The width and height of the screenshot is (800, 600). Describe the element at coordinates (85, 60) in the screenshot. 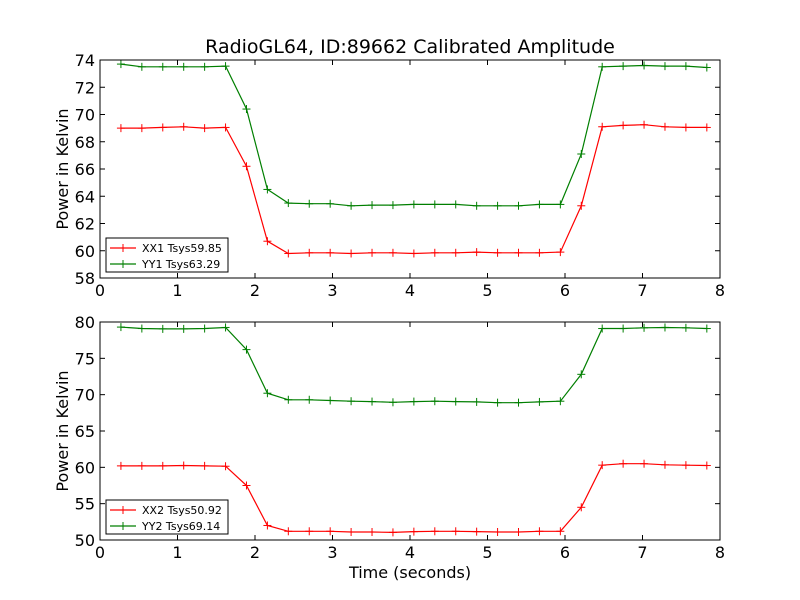

I see `y-tick-label: 74` at that location.